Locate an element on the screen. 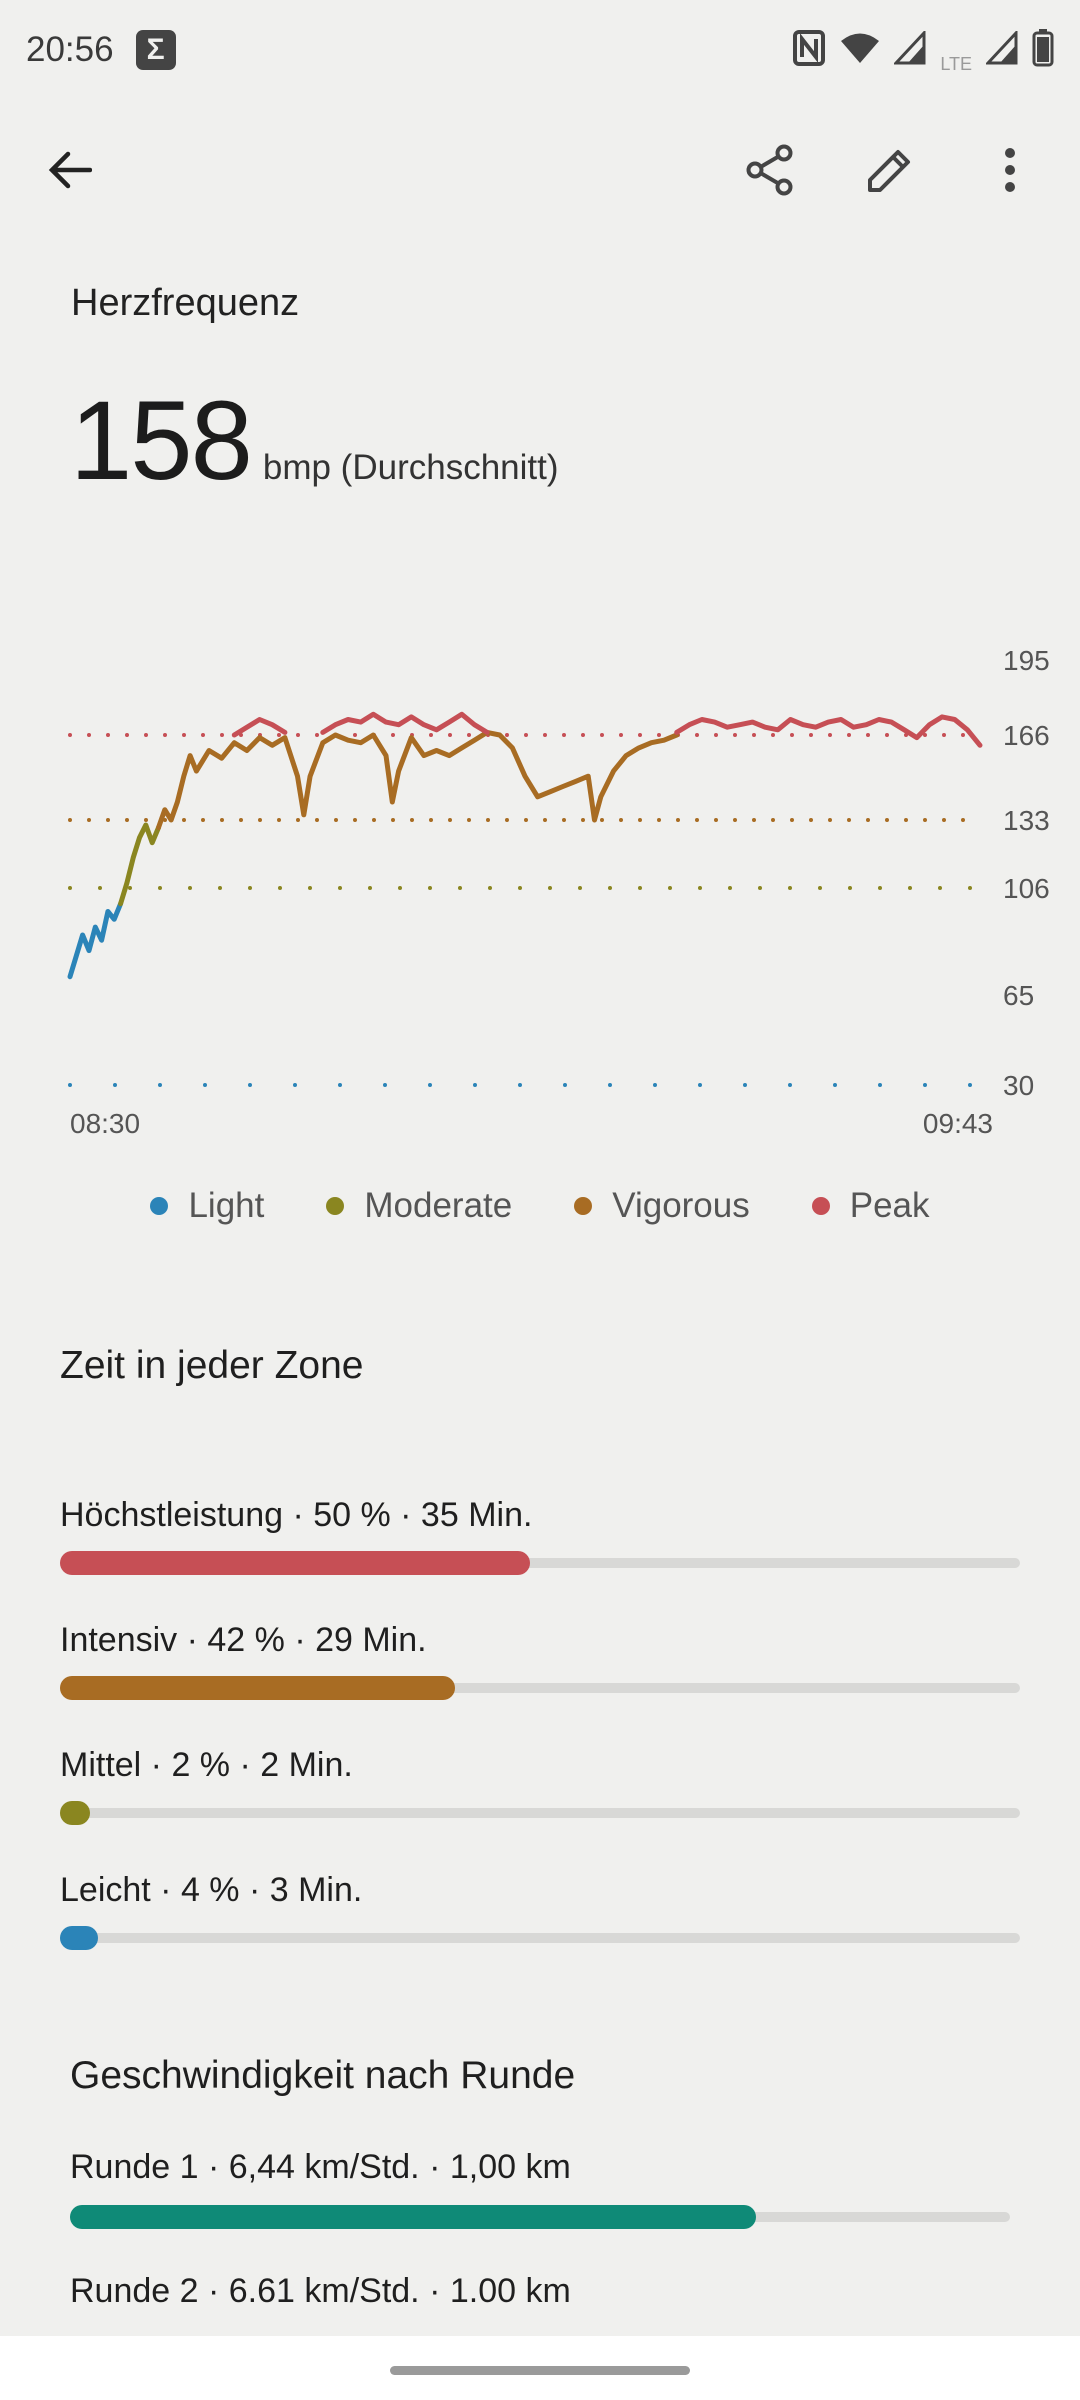 Image resolution: width=1080 pixels, height=2400 pixels. network-type-label: LTE is located at coordinates (956, 63).